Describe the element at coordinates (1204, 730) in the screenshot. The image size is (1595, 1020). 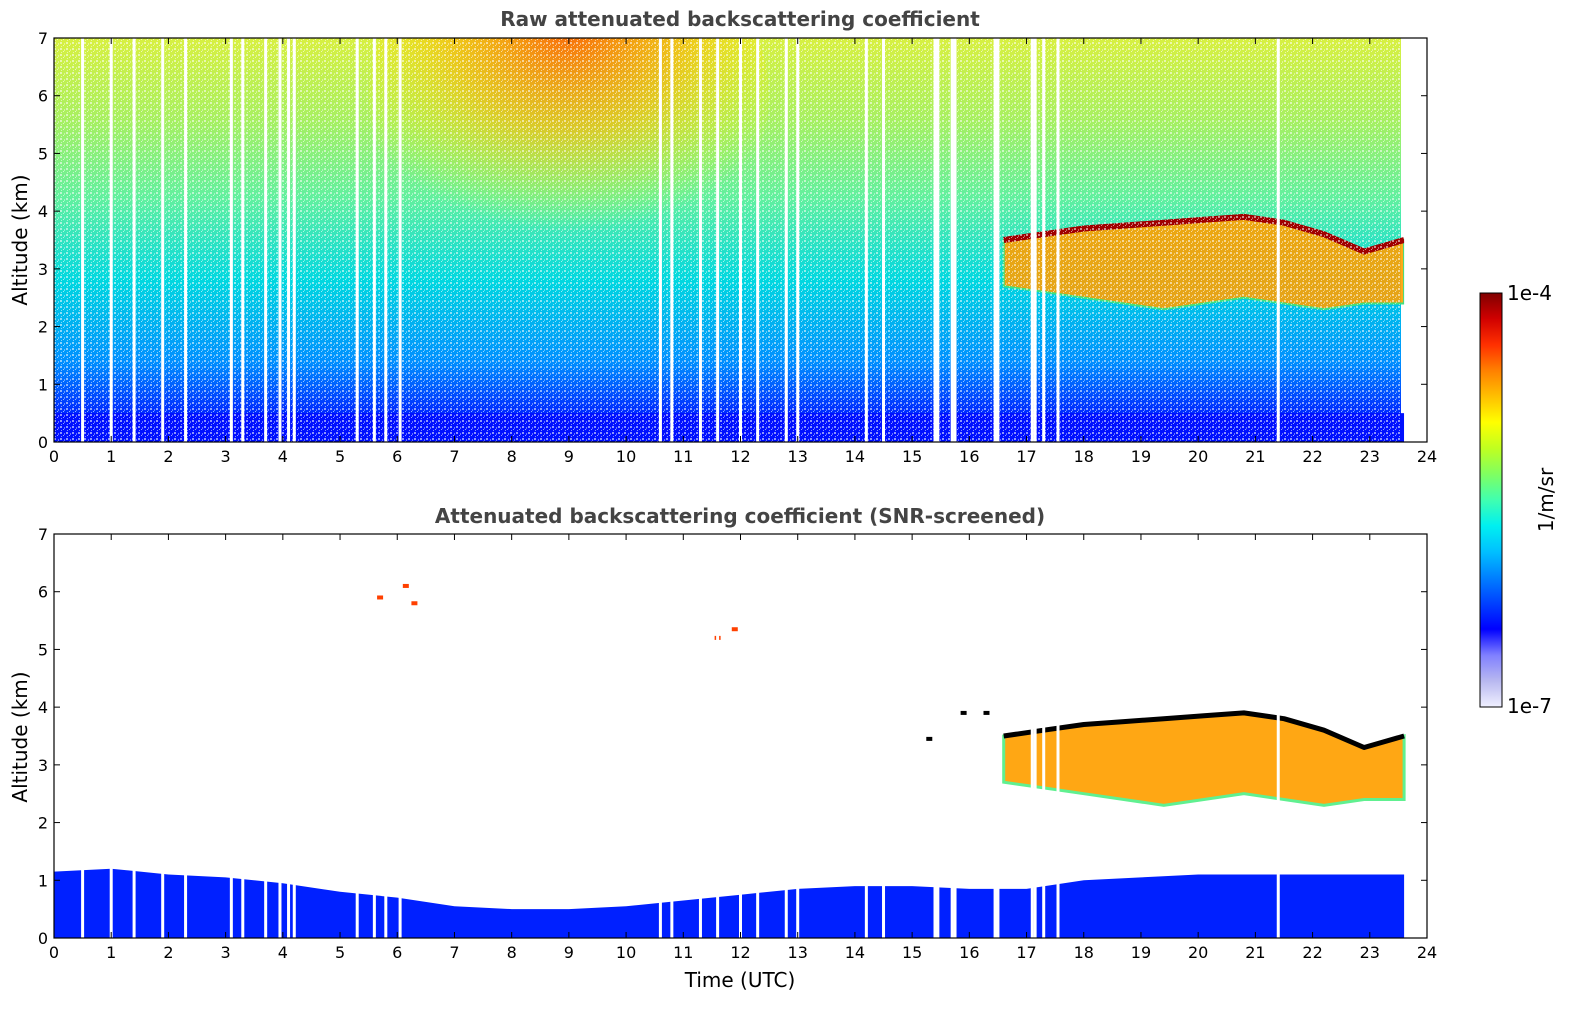
I see `screened-cloud-top` at that location.